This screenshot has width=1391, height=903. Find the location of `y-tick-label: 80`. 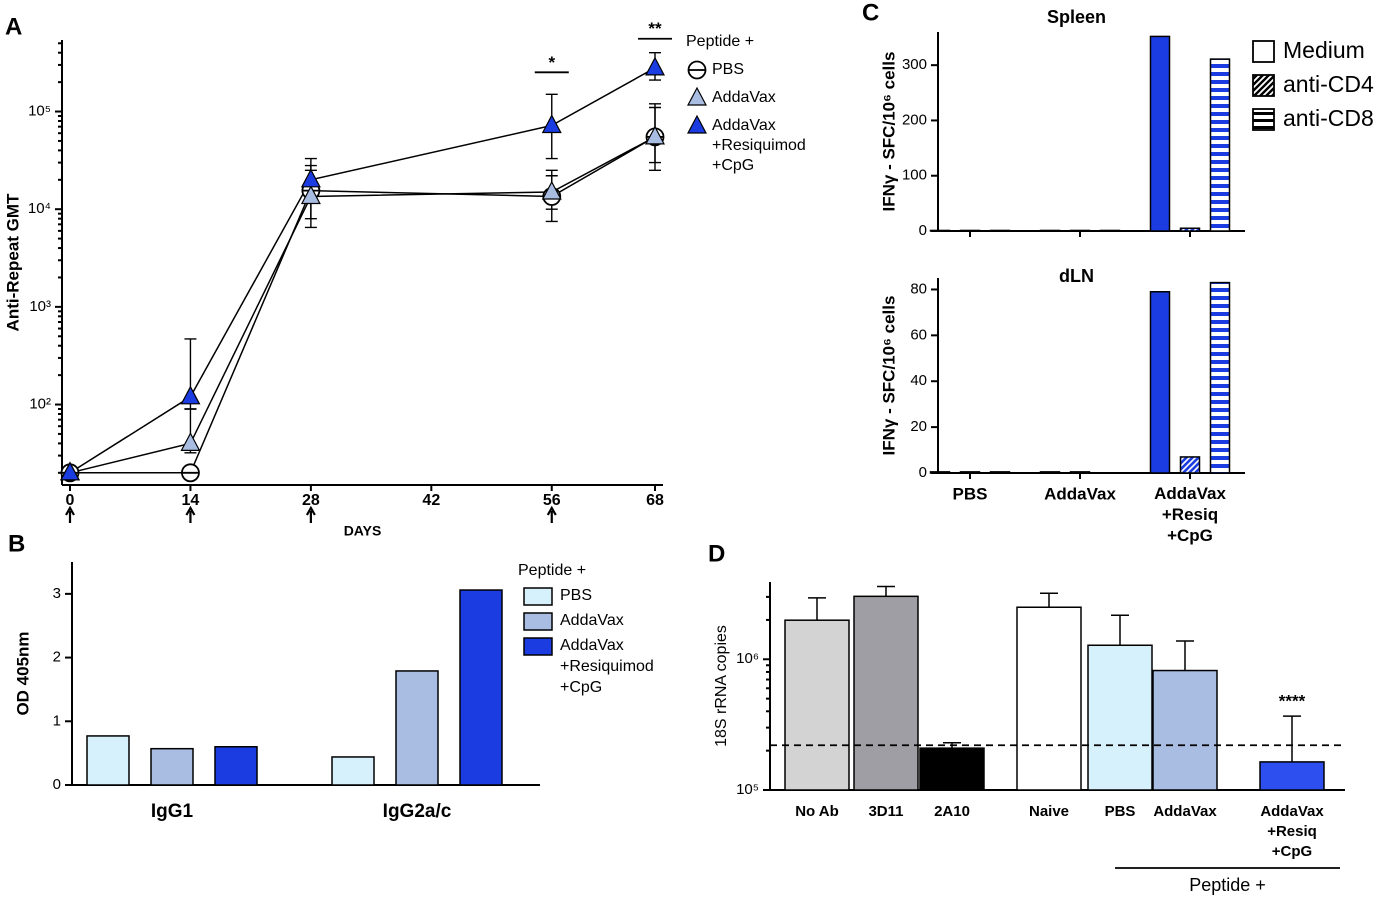

y-tick-label: 80 is located at coordinates (918, 288).